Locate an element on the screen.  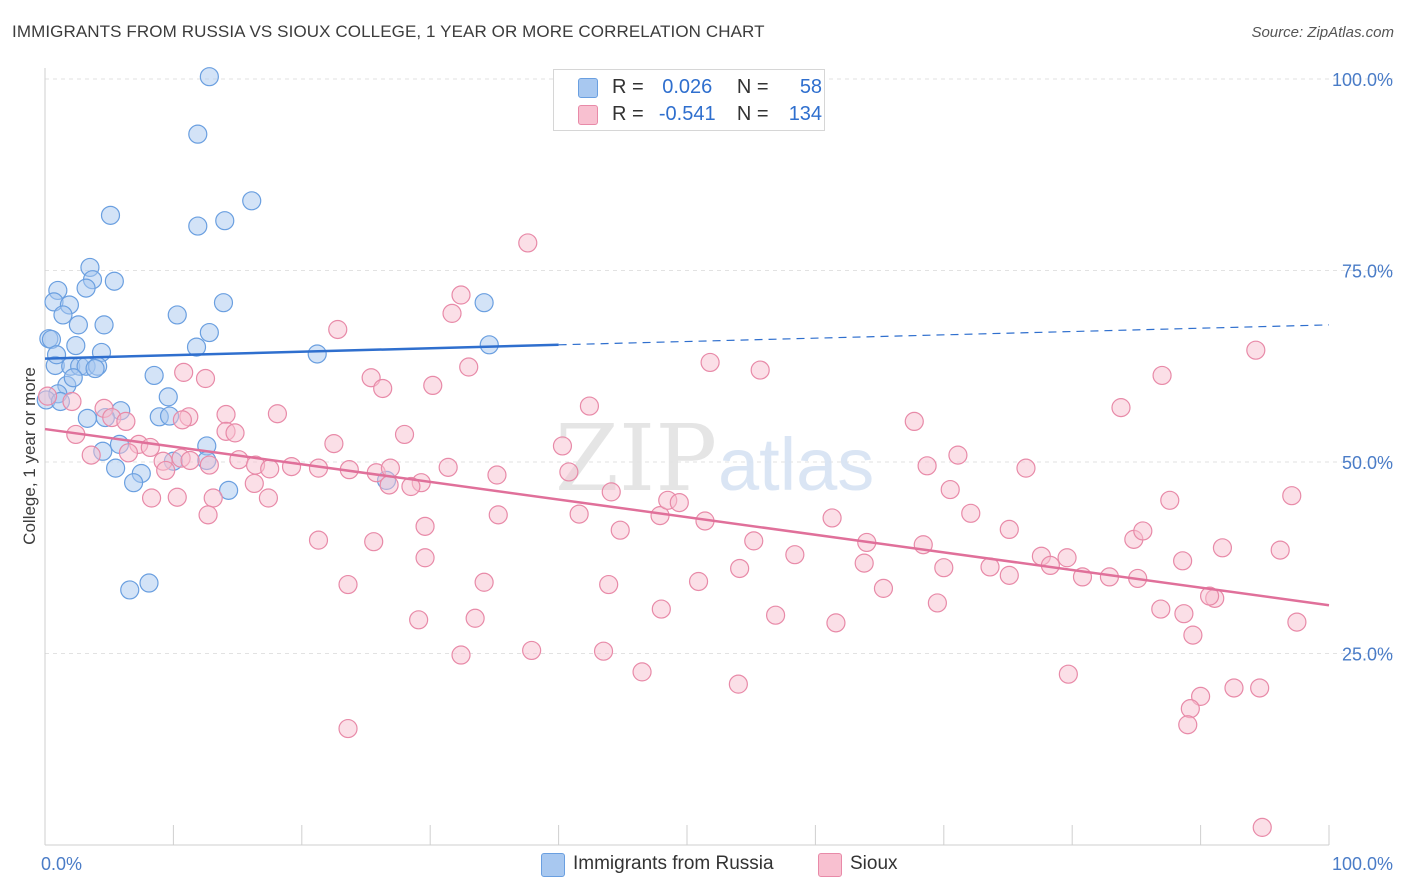
y-tick-label: 100.0% is located at coordinates (1362, 80).